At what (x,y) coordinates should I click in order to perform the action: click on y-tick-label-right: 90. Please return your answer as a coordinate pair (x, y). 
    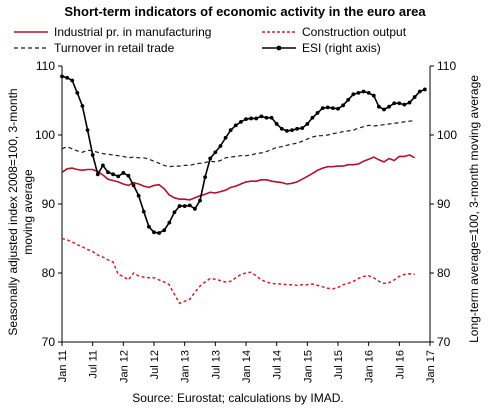
    Looking at the image, I should click on (444, 204).